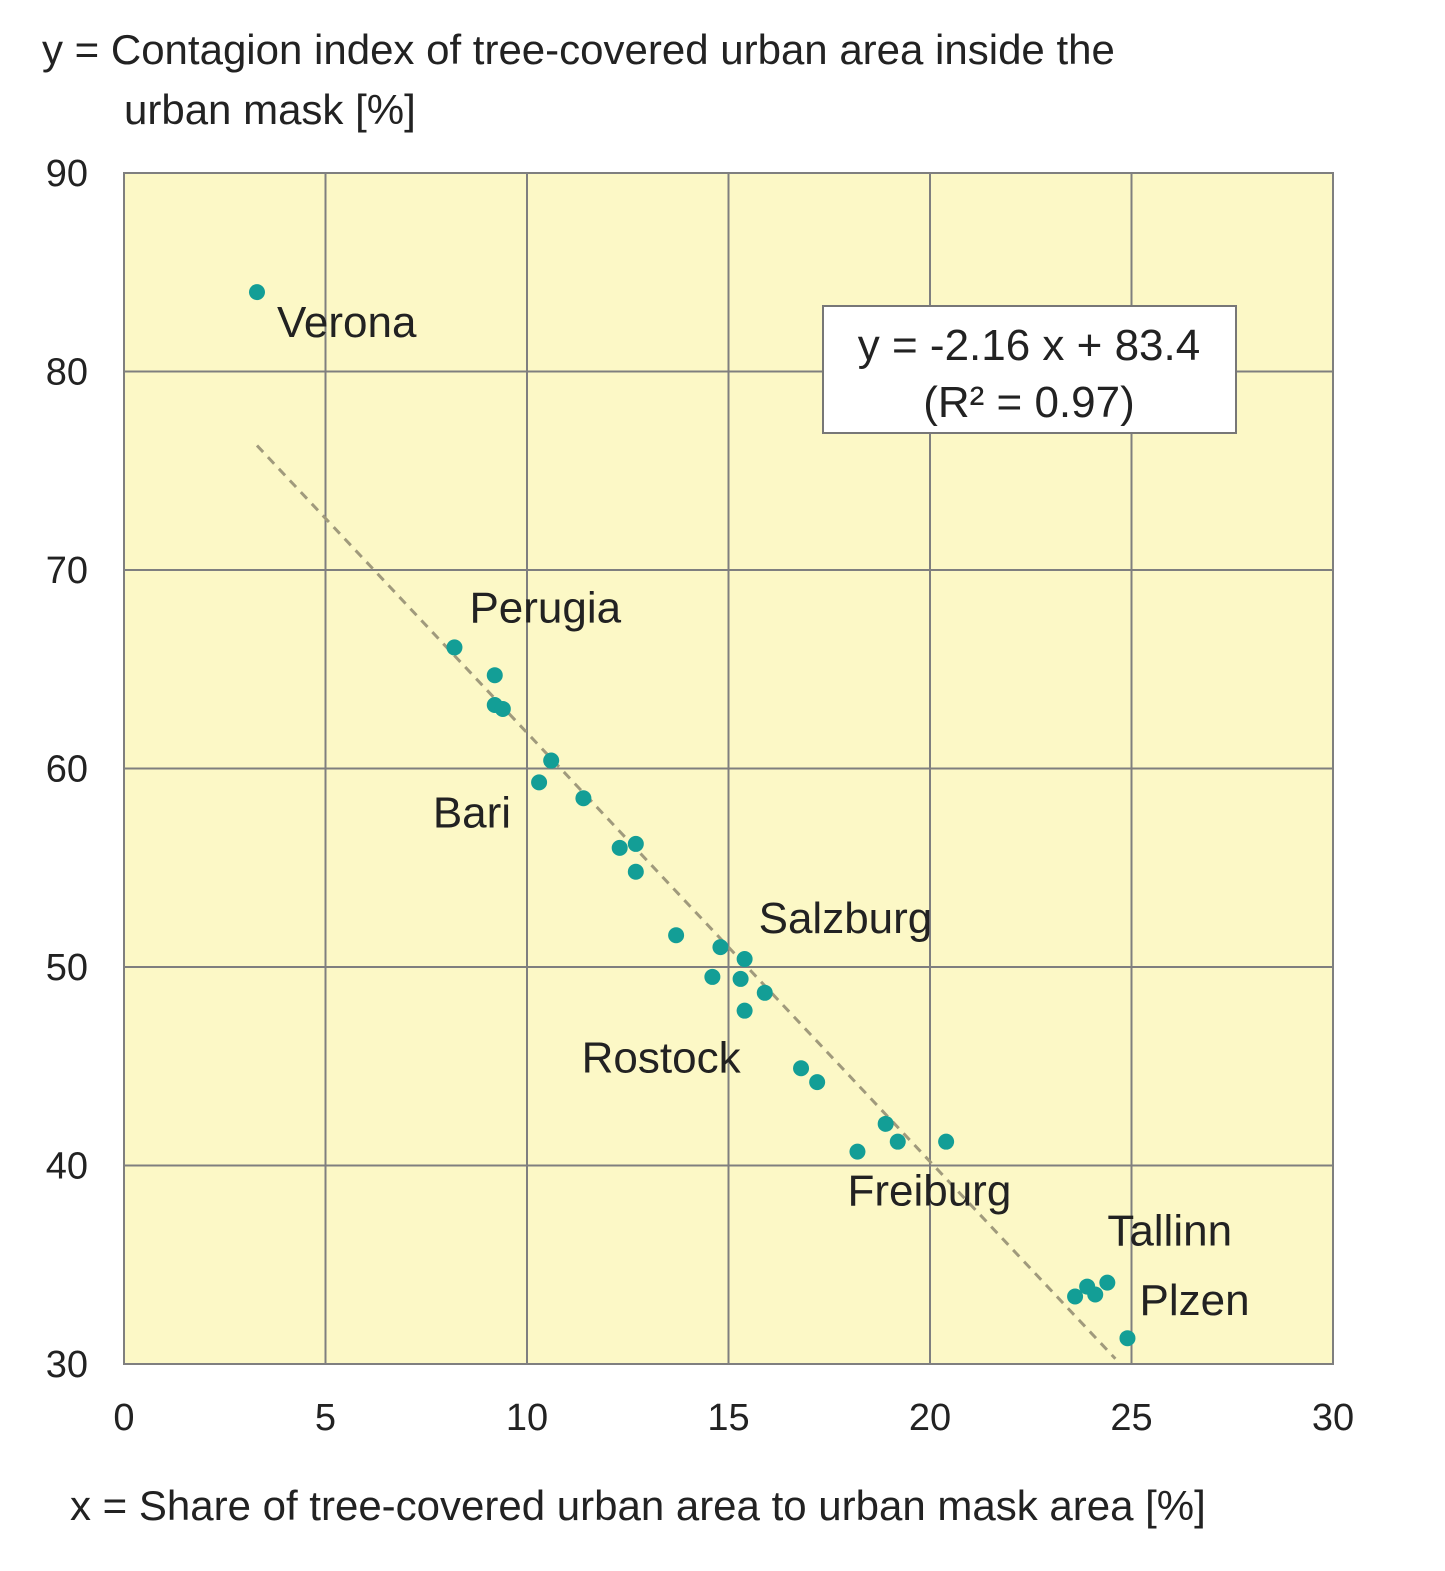 This screenshot has height=1571, width=1445. I want to click on r-squared-text: (R² = 0.97), so click(1029, 402).